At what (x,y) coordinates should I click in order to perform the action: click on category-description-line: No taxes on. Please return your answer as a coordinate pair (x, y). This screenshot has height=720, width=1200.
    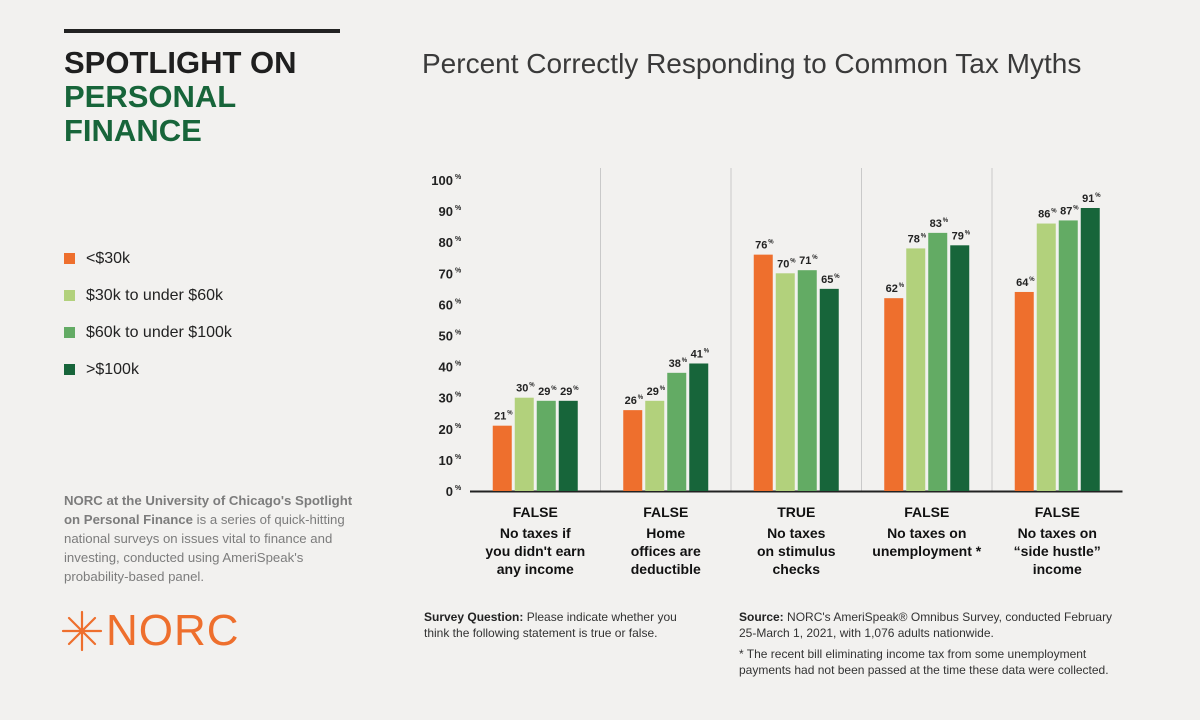
    Looking at the image, I should click on (1057, 533).